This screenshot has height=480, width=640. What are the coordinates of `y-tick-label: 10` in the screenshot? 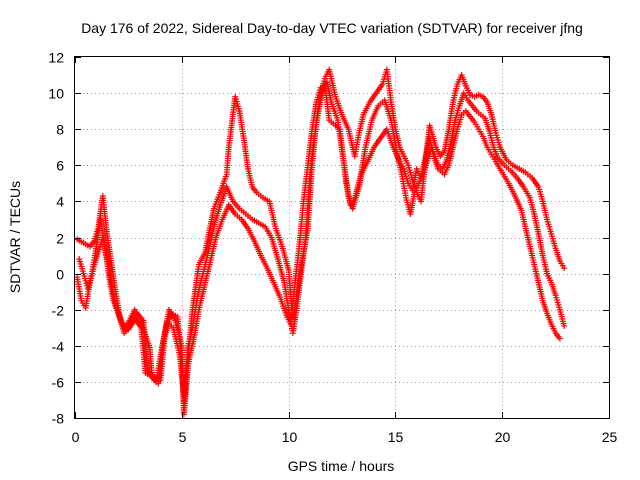 It's located at (56, 94).